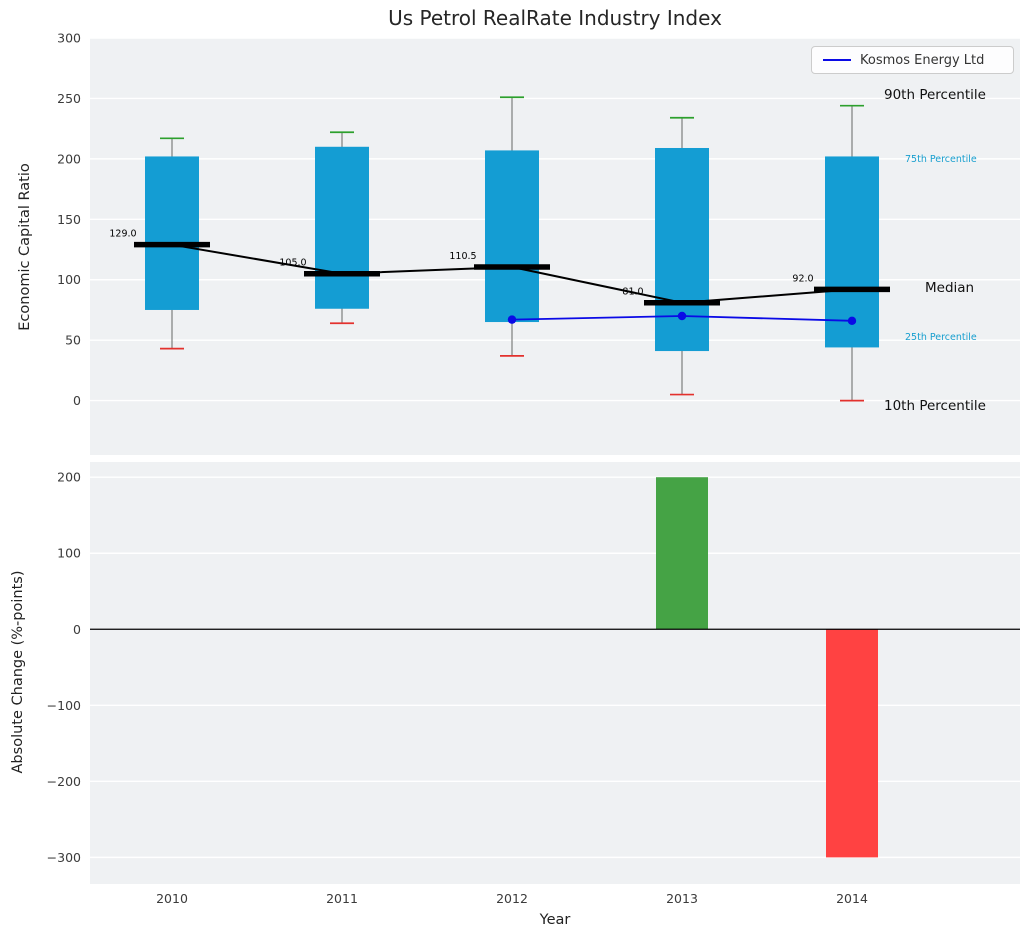  I want to click on bottom-ytick-label: 0, so click(77, 629).